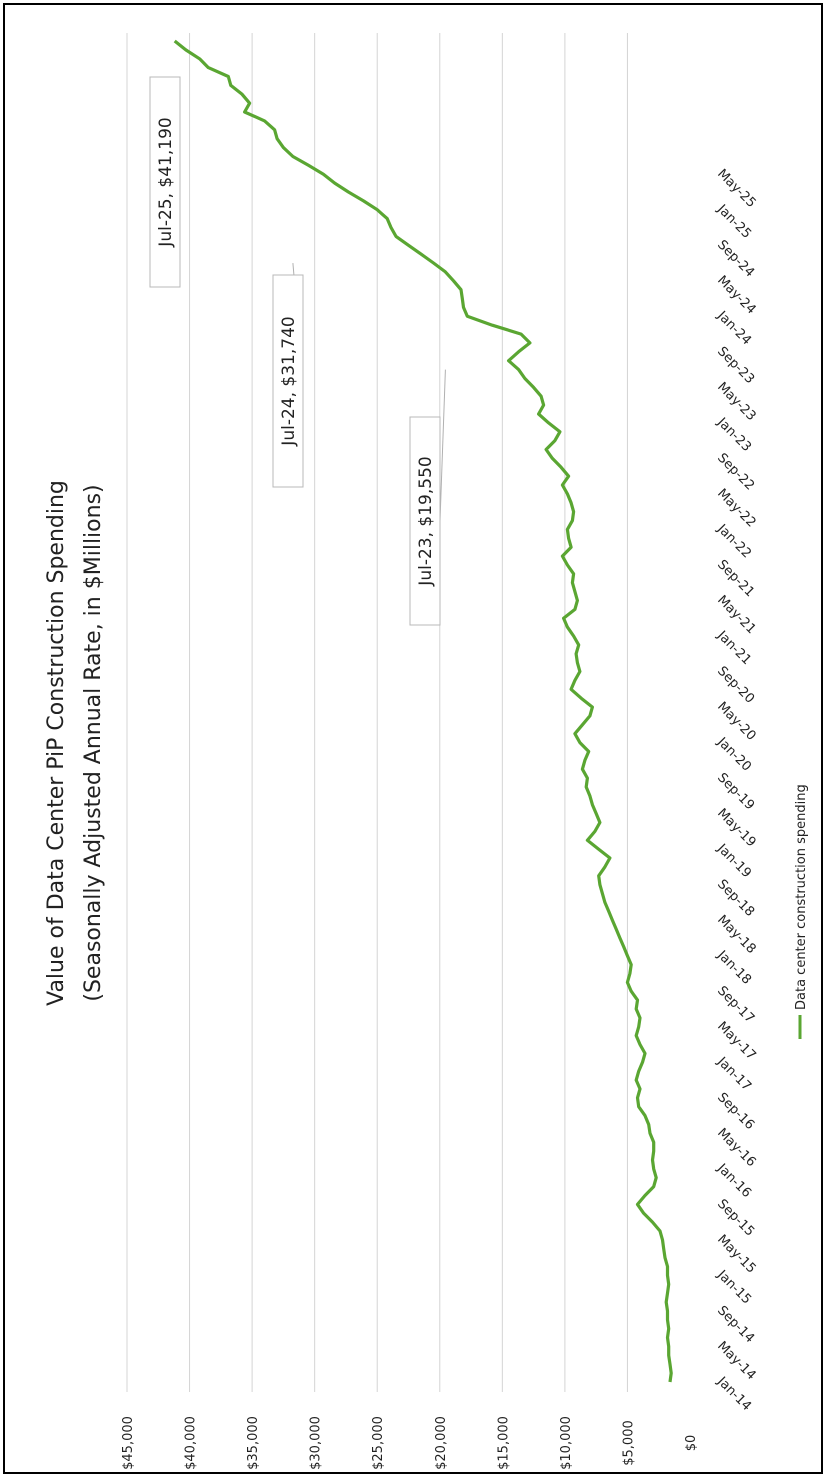  Describe the element at coordinates (736, 1148) in the screenshot. I see `x-tick-label: May-16` at that location.